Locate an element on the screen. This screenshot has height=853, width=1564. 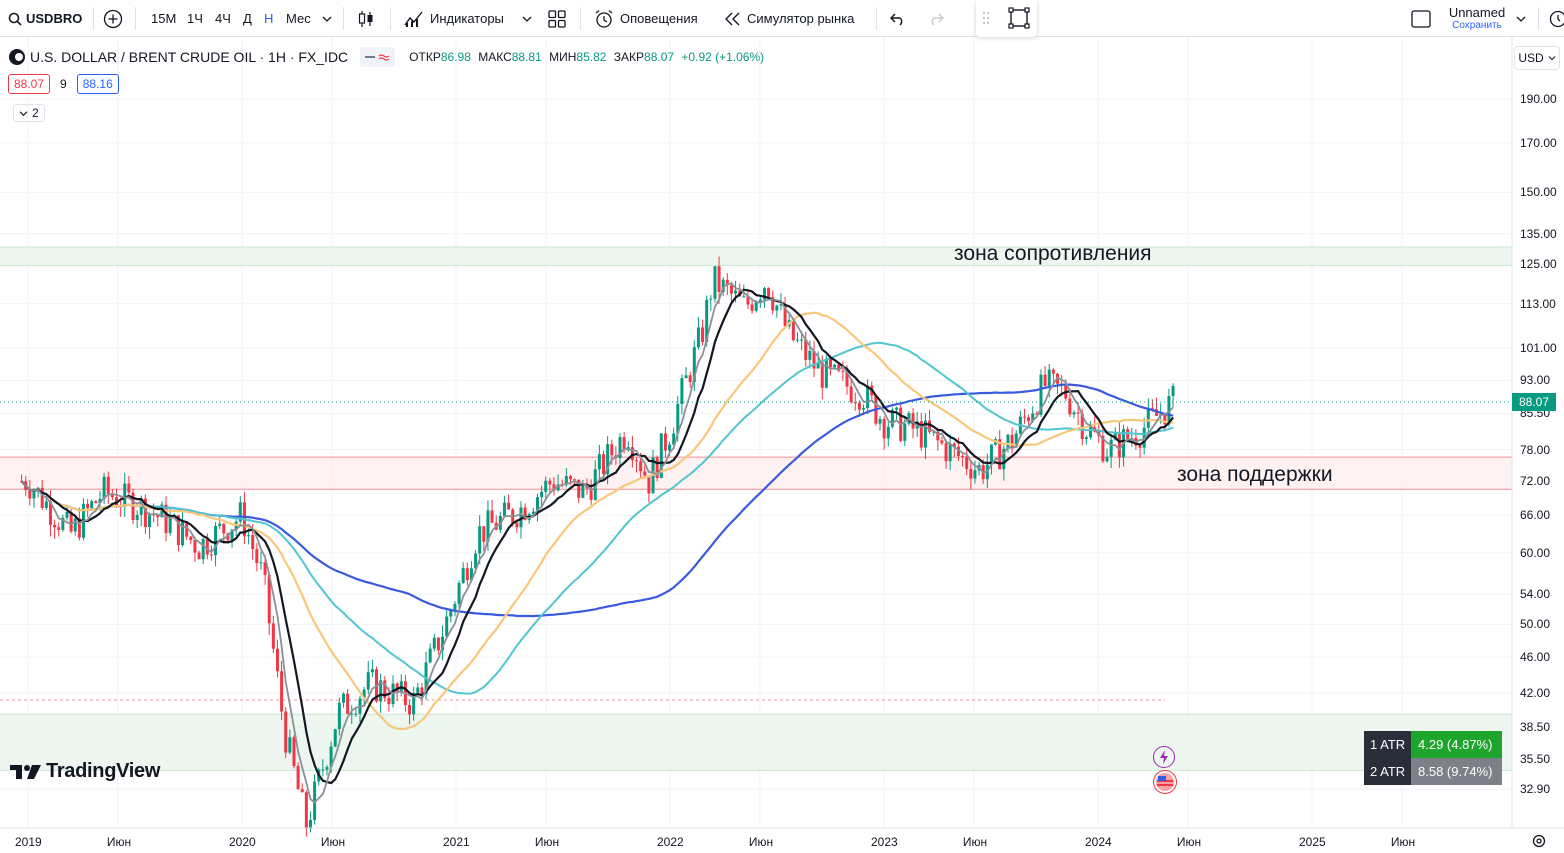
tradingview-logo: TradingView is located at coordinates (85, 771).